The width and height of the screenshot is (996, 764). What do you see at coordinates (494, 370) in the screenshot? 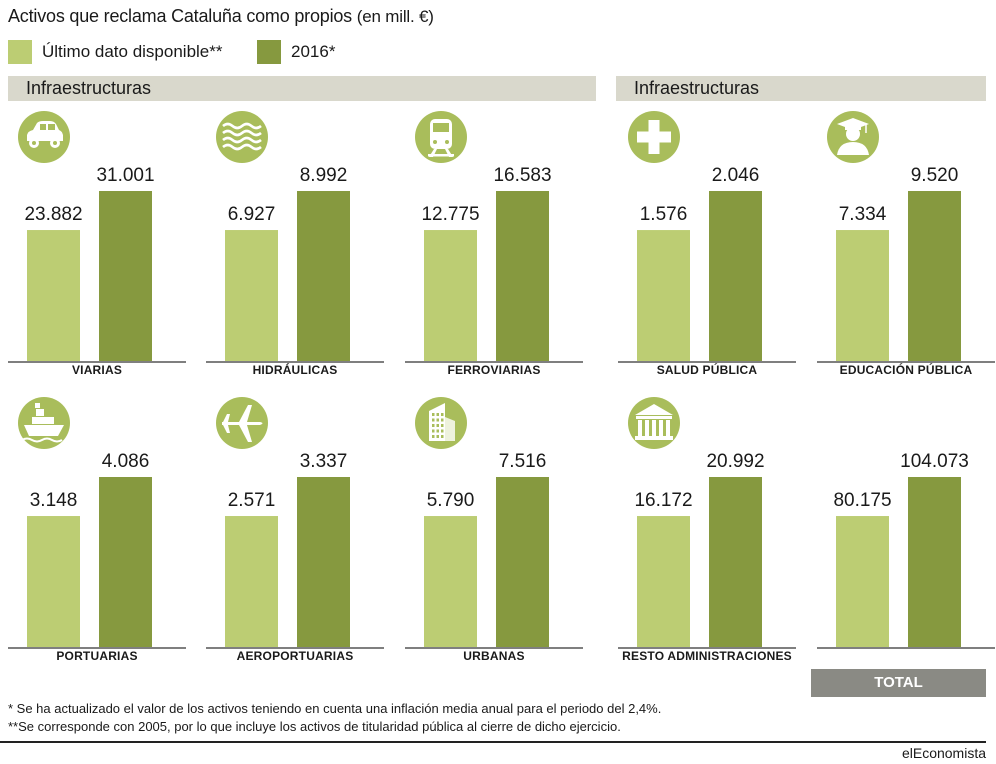
I see `panel-label: FERROVIARIAS` at bounding box center [494, 370].